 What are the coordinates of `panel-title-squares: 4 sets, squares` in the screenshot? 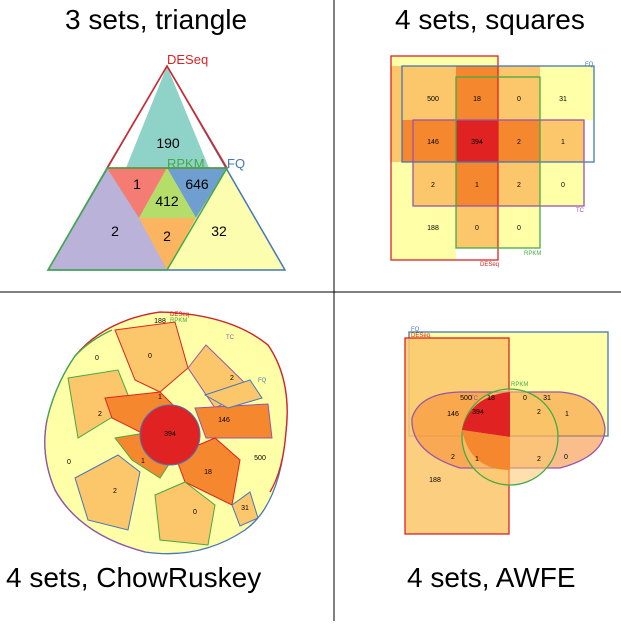 It's located at (490, 19).